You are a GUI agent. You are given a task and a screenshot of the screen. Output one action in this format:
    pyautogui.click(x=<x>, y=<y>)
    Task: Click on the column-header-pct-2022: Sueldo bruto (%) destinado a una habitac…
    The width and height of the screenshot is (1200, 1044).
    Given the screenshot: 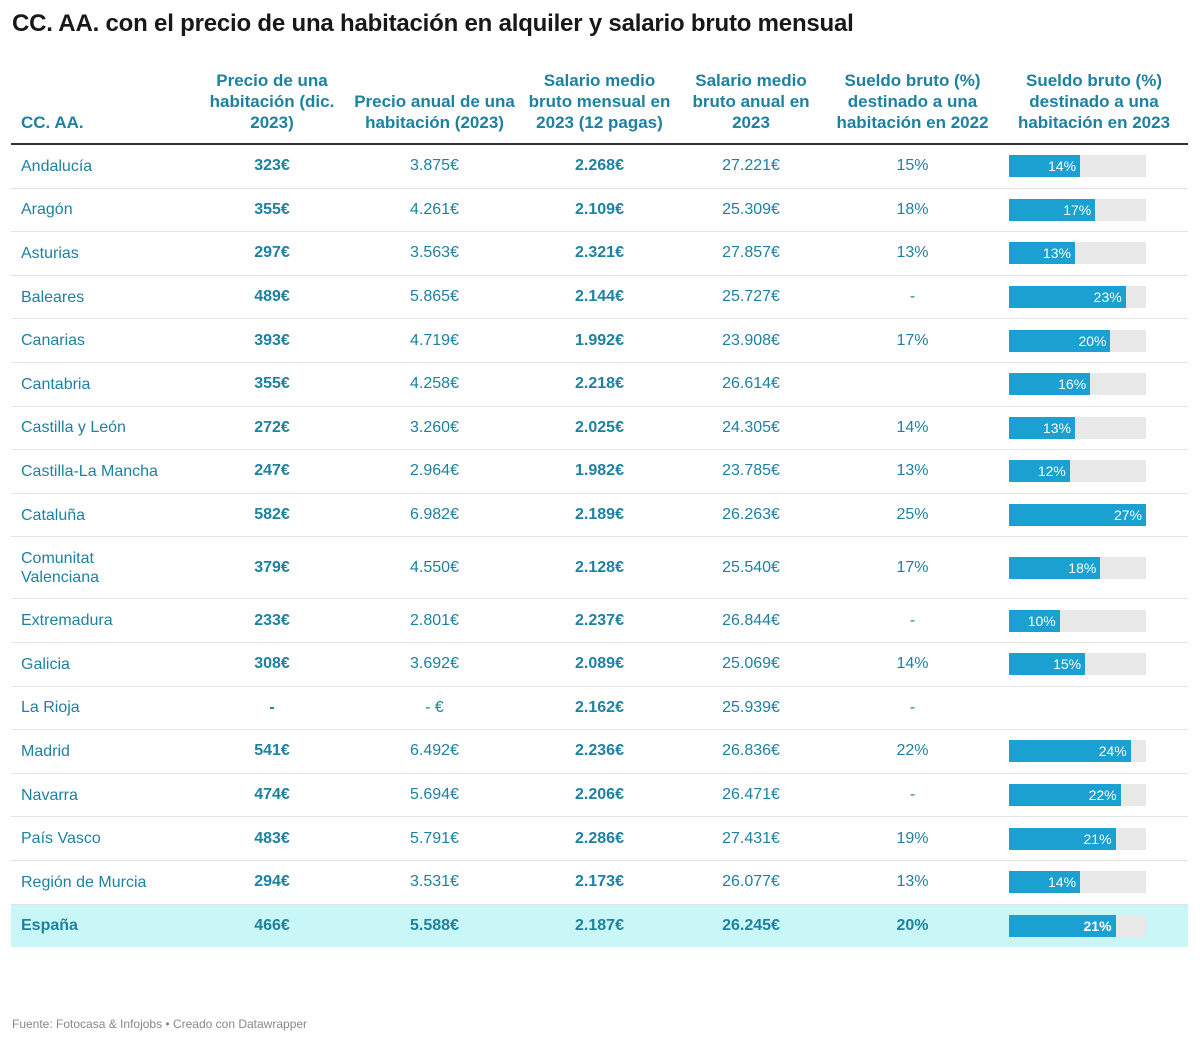 What is the action you would take?
    pyautogui.click(x=912, y=107)
    